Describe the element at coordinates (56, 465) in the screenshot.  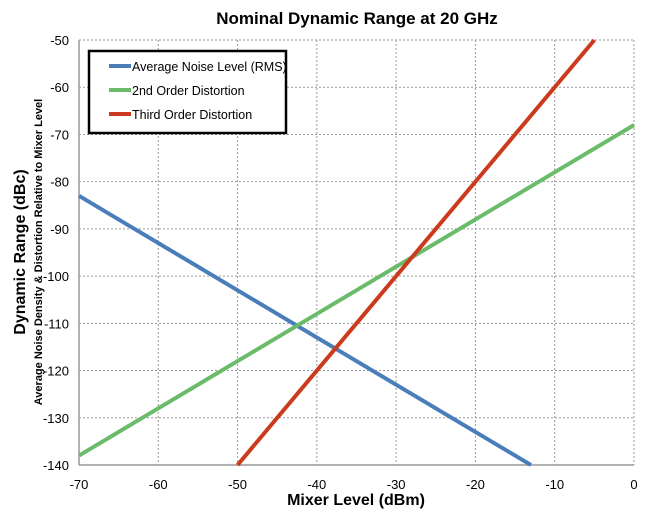
I see `y-tick-label: -140` at that location.